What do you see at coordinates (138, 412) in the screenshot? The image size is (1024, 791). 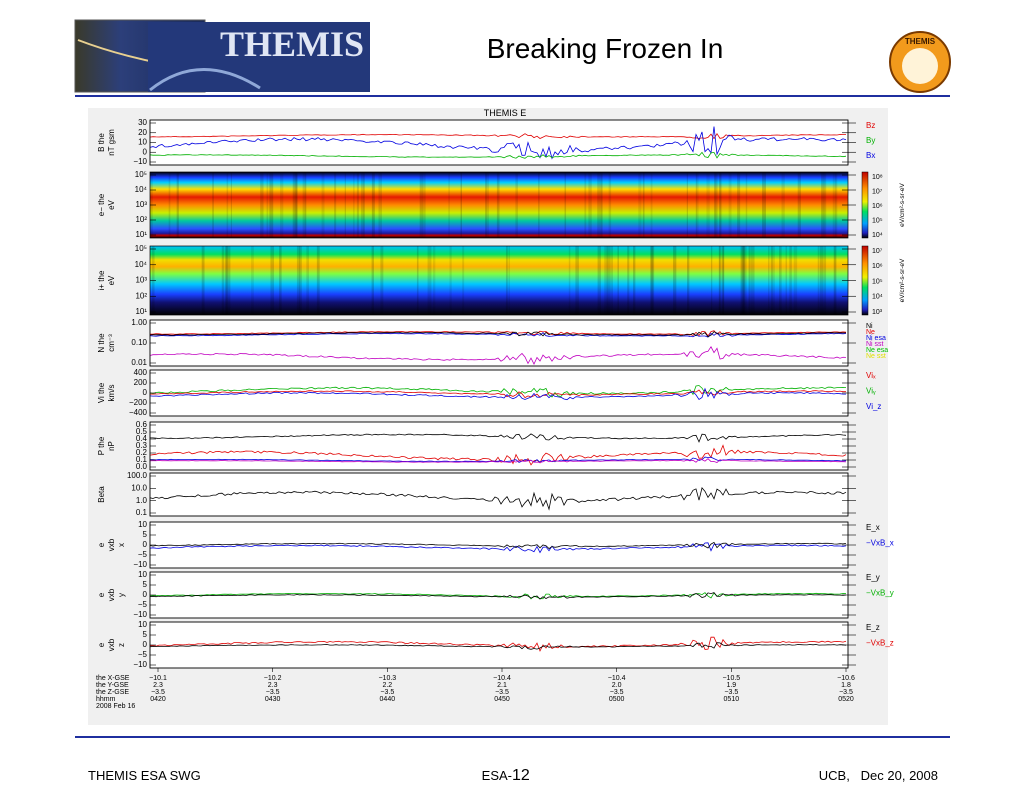 I see `y-tick-label: −400` at bounding box center [138, 412].